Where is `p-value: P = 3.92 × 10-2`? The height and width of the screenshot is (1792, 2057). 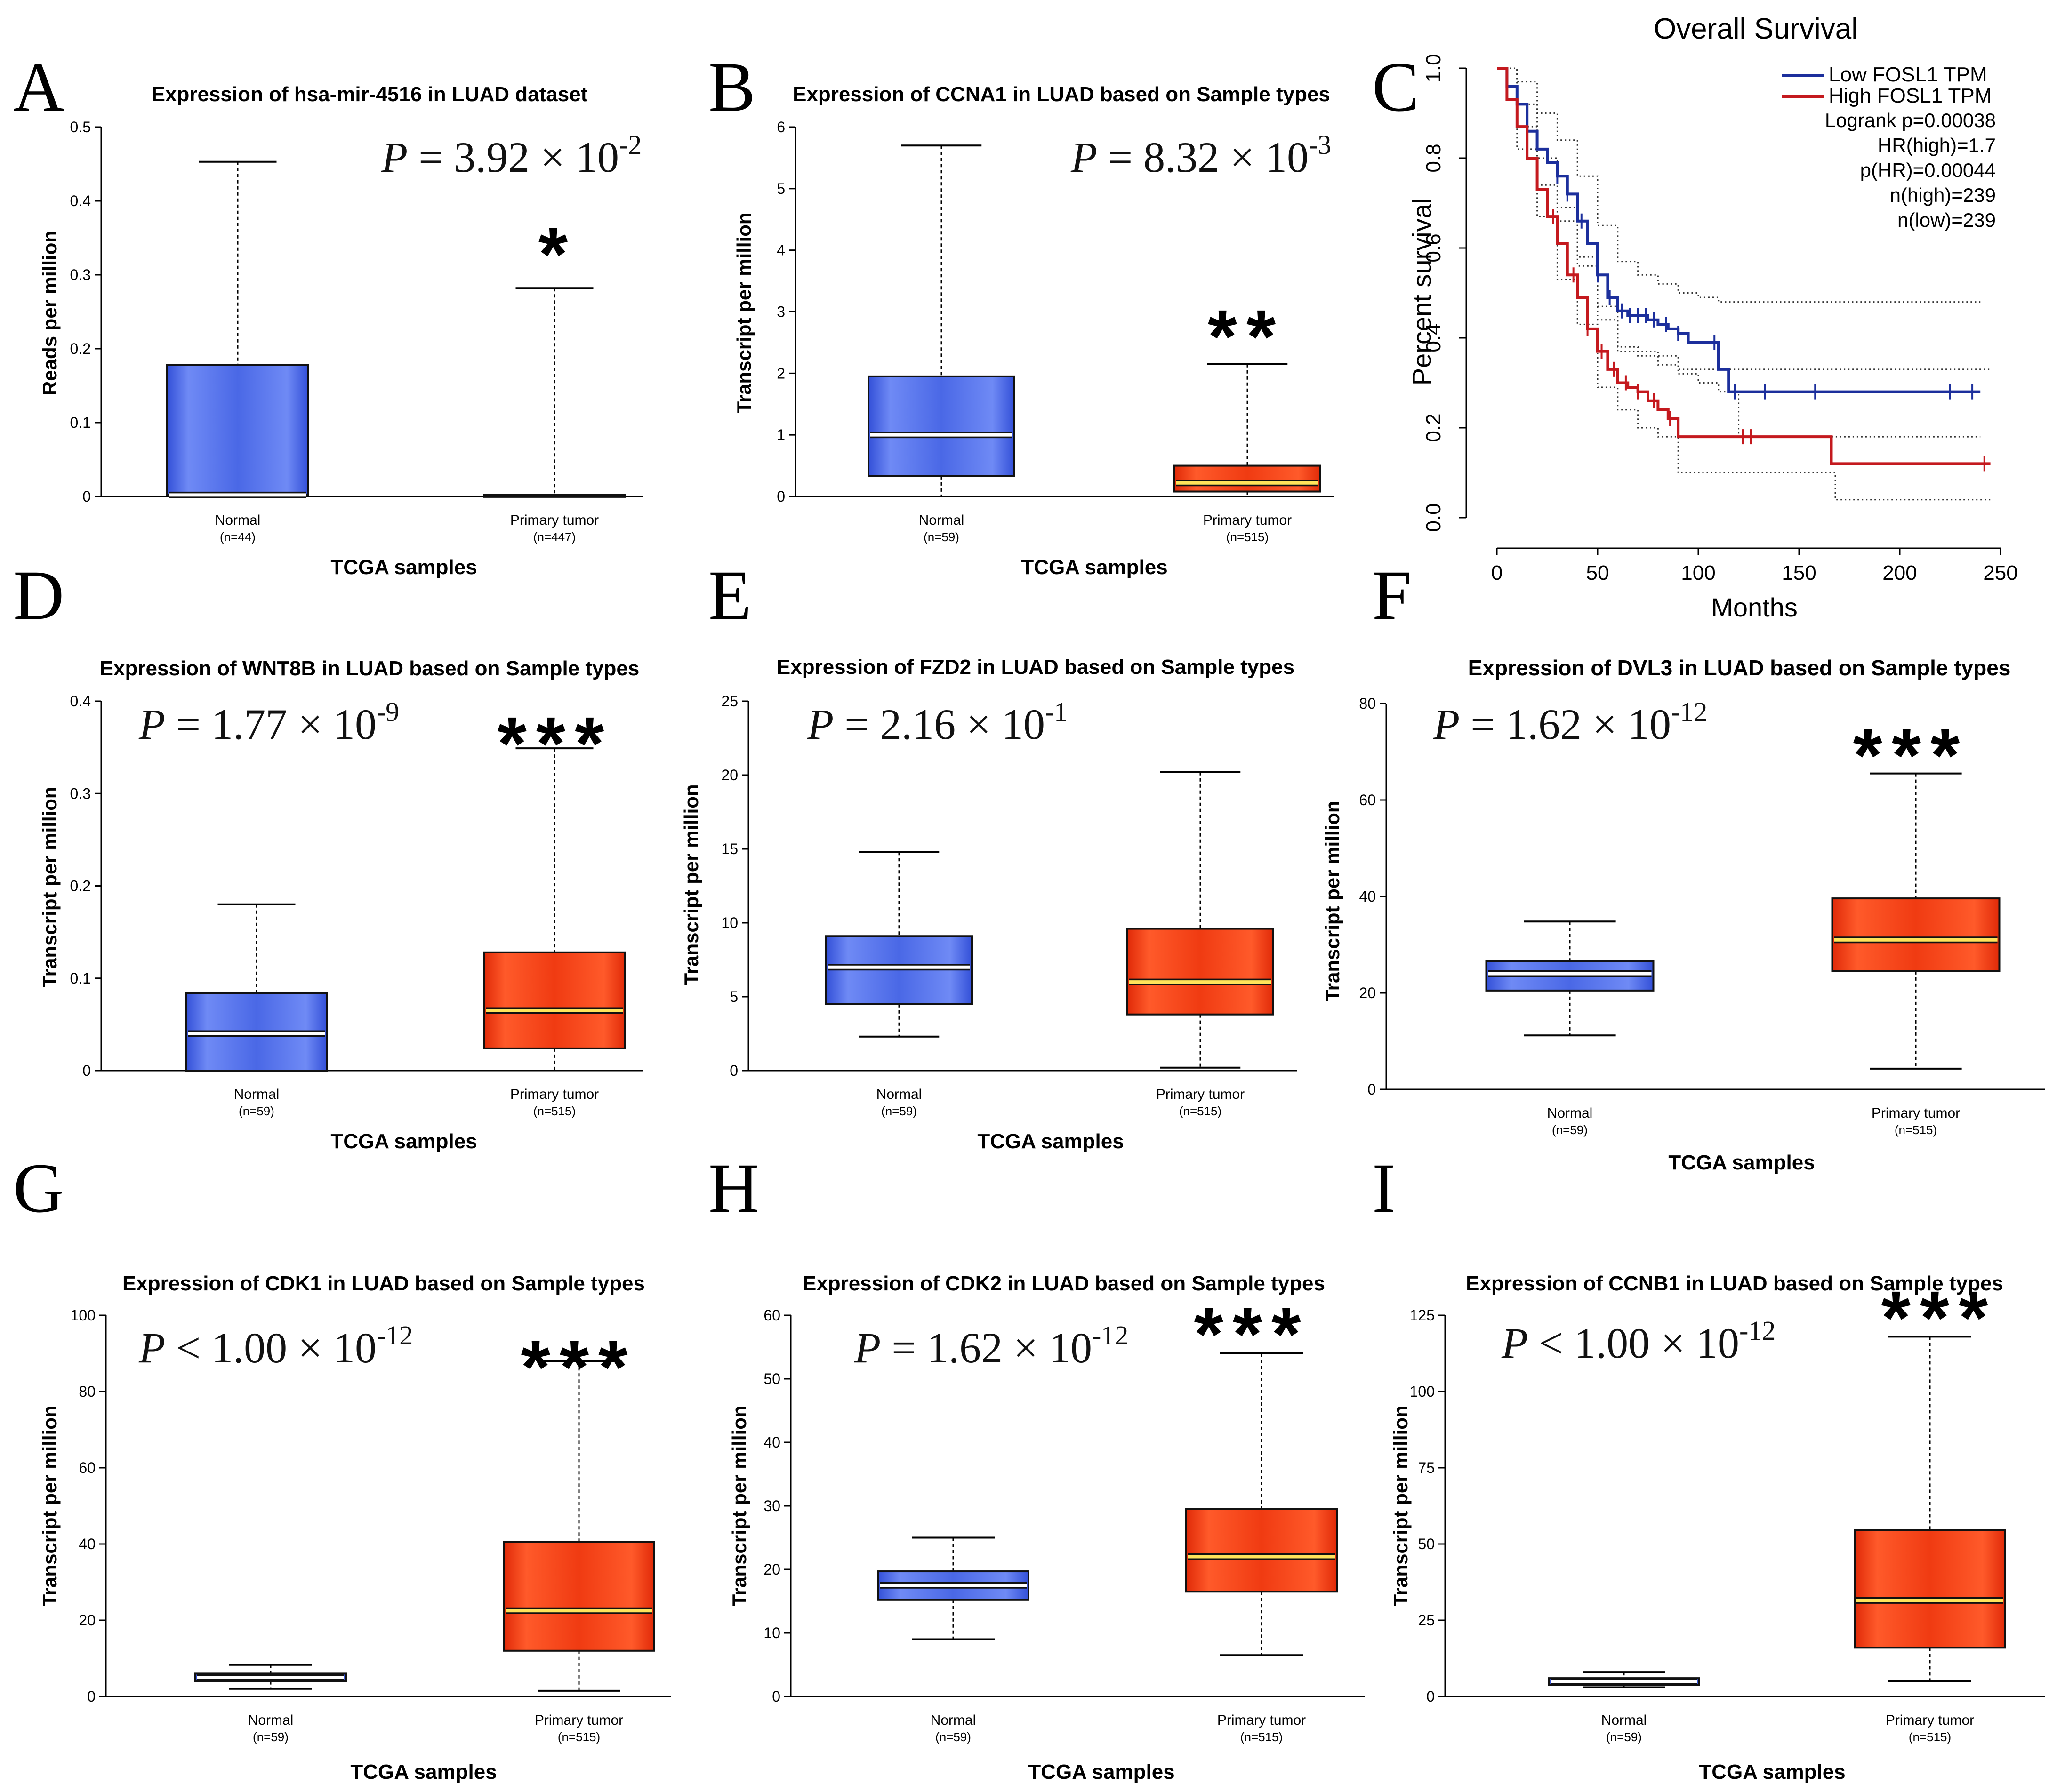 p-value: P = 3.92 × 10-2 is located at coordinates (512, 155).